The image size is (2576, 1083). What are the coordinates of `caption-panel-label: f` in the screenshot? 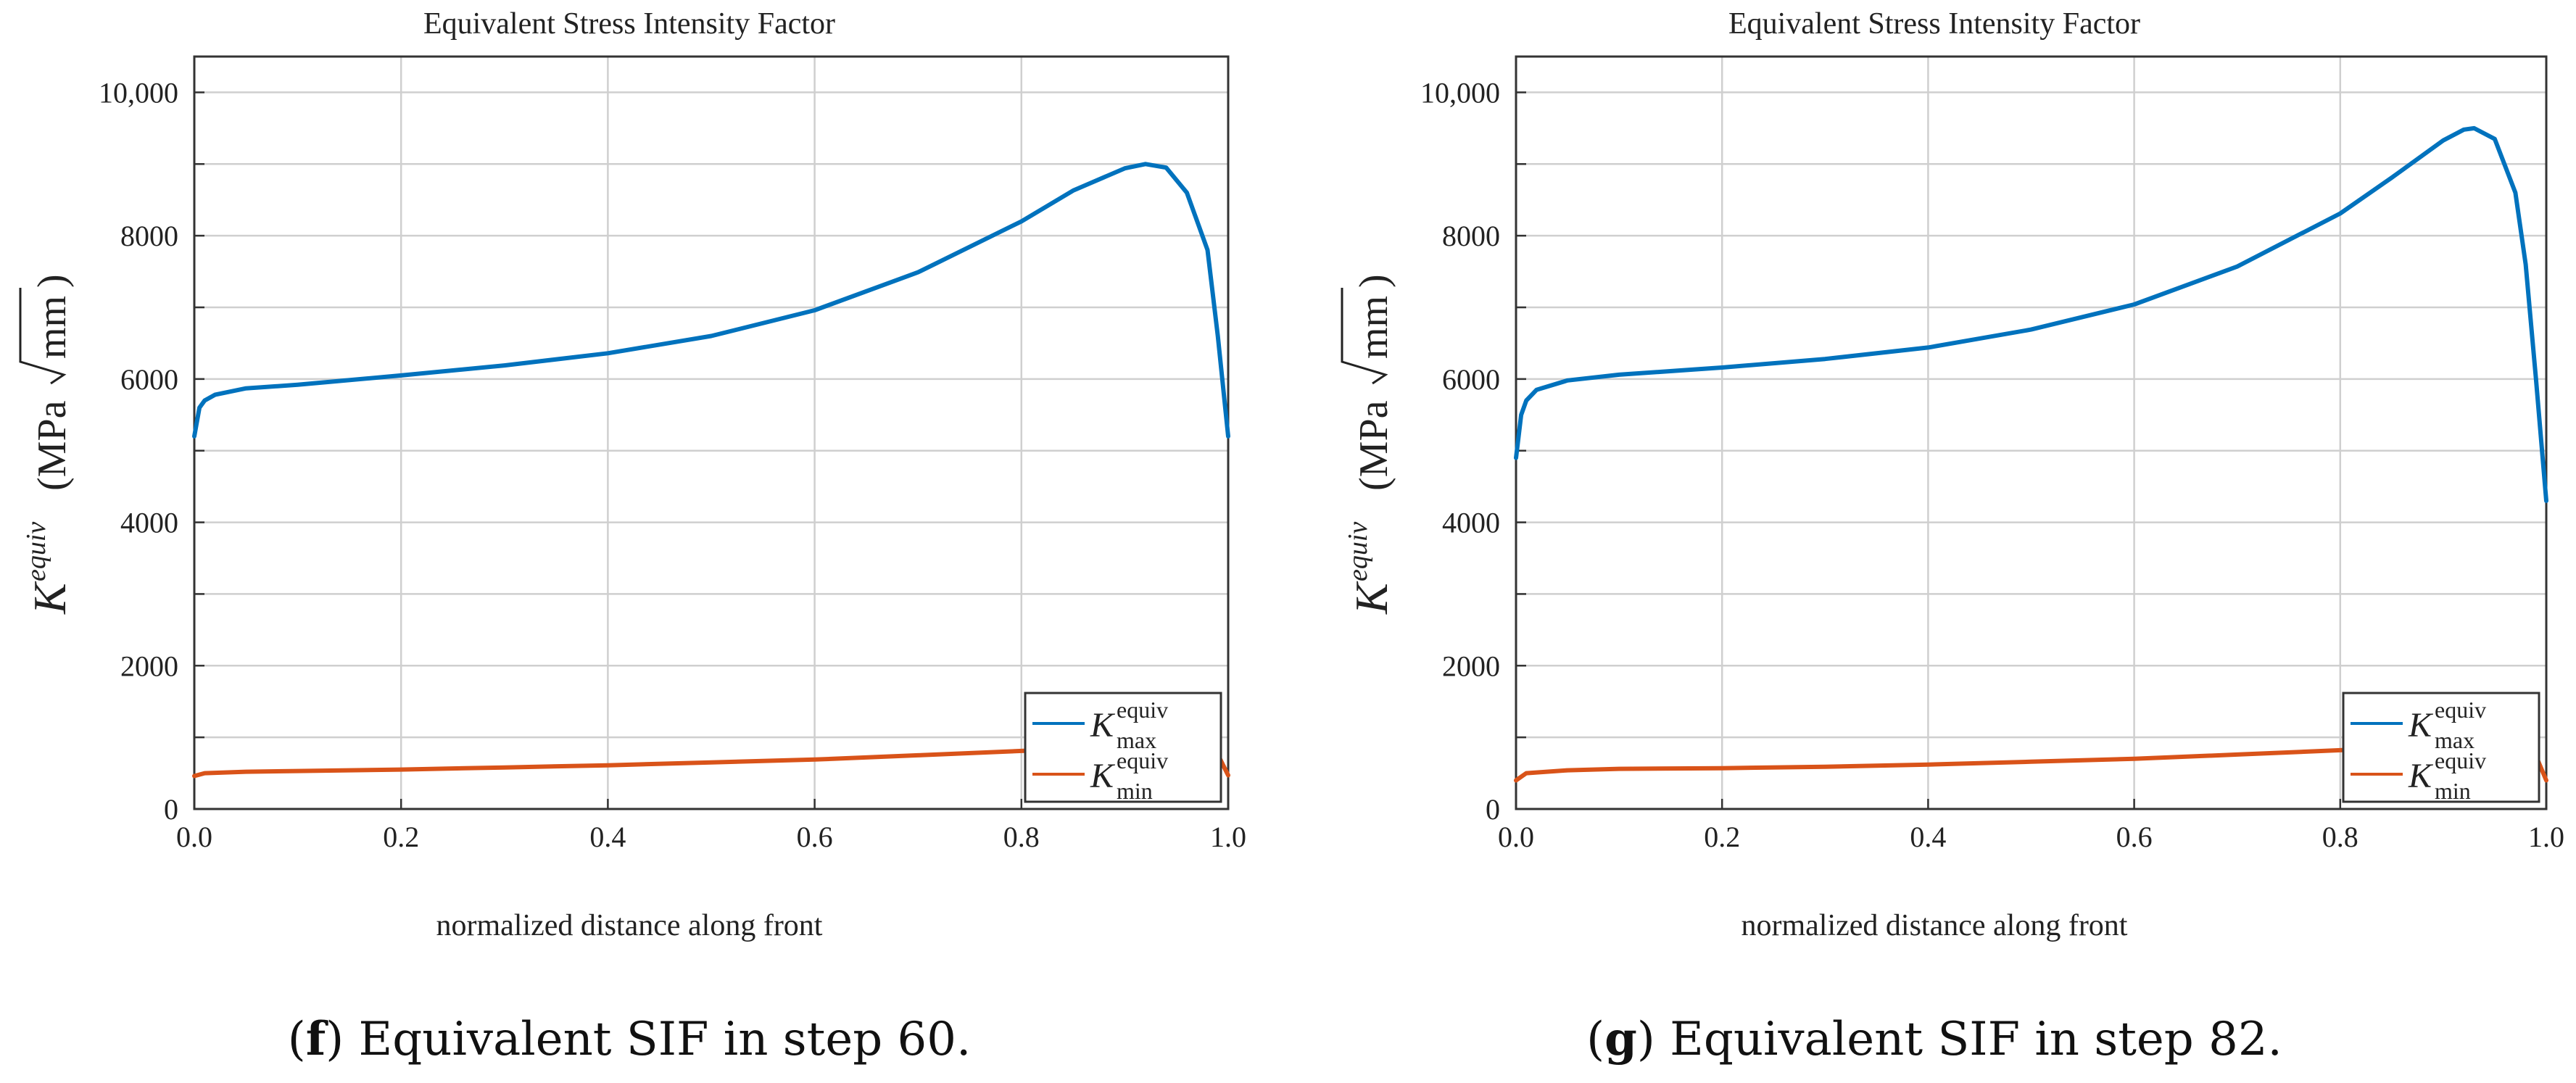 It's located at (317, 1039).